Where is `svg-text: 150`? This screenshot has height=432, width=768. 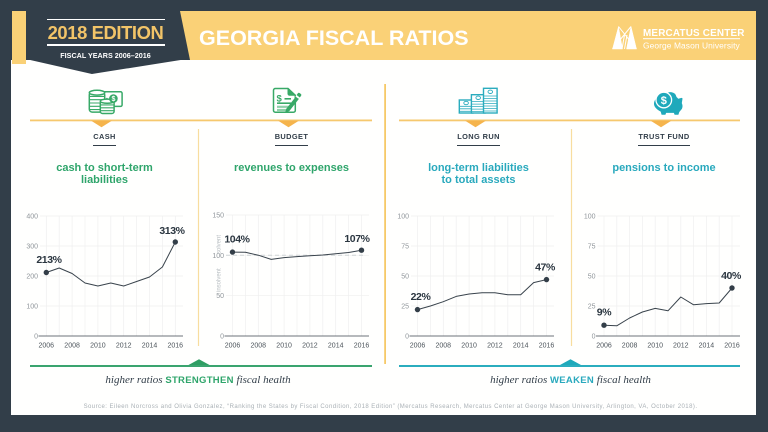 svg-text: 150 is located at coordinates (218, 216).